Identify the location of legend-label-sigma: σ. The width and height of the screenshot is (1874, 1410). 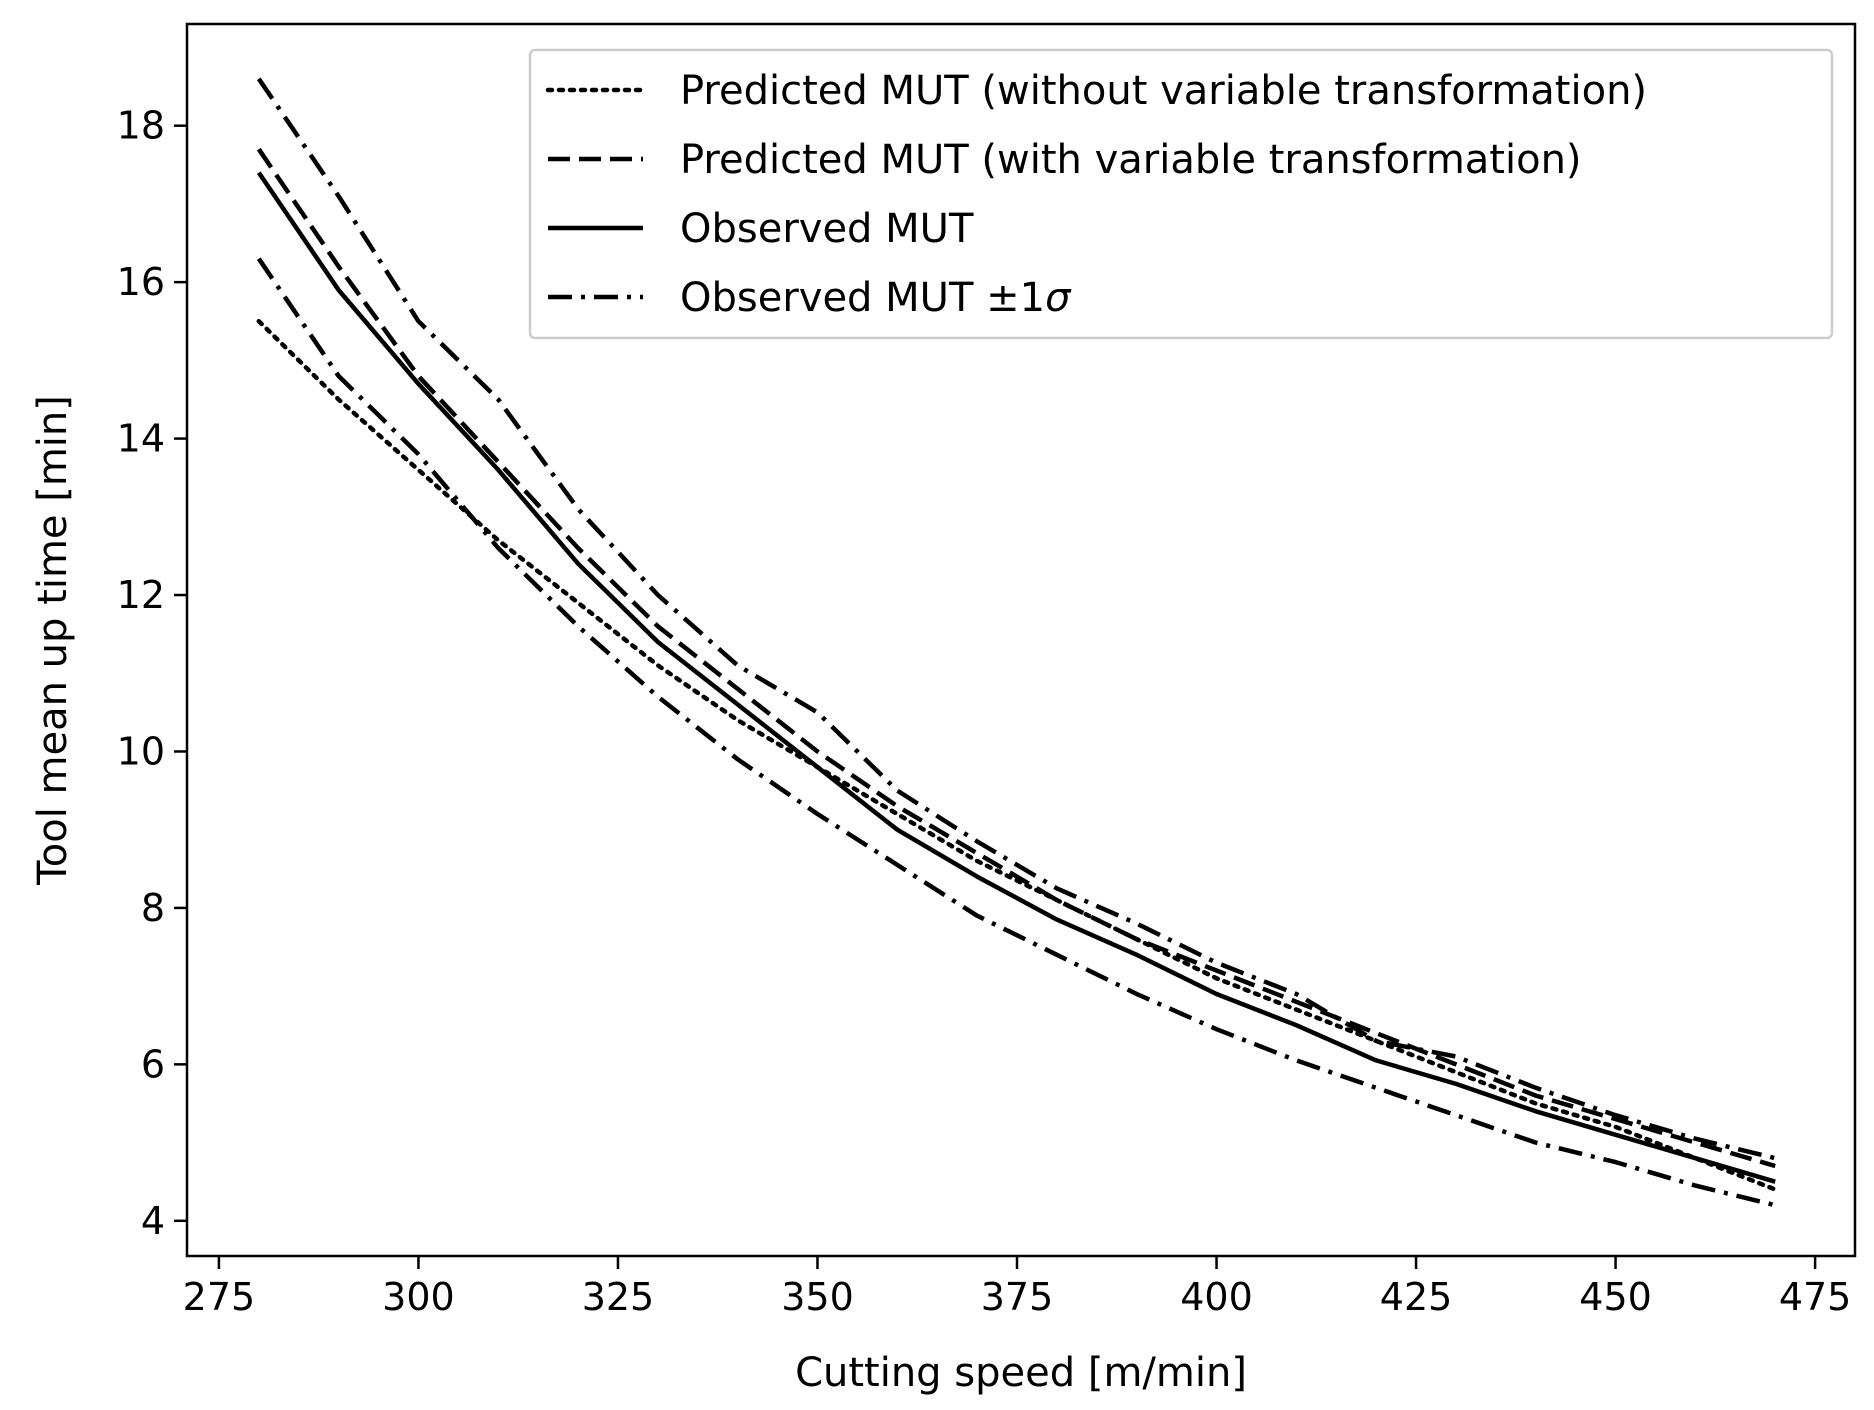
(1058, 298).